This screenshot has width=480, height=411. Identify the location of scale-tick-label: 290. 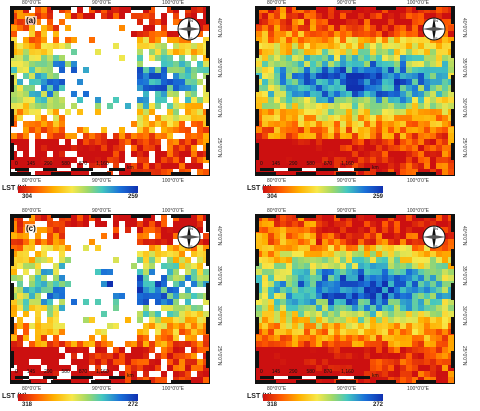
(293, 164).